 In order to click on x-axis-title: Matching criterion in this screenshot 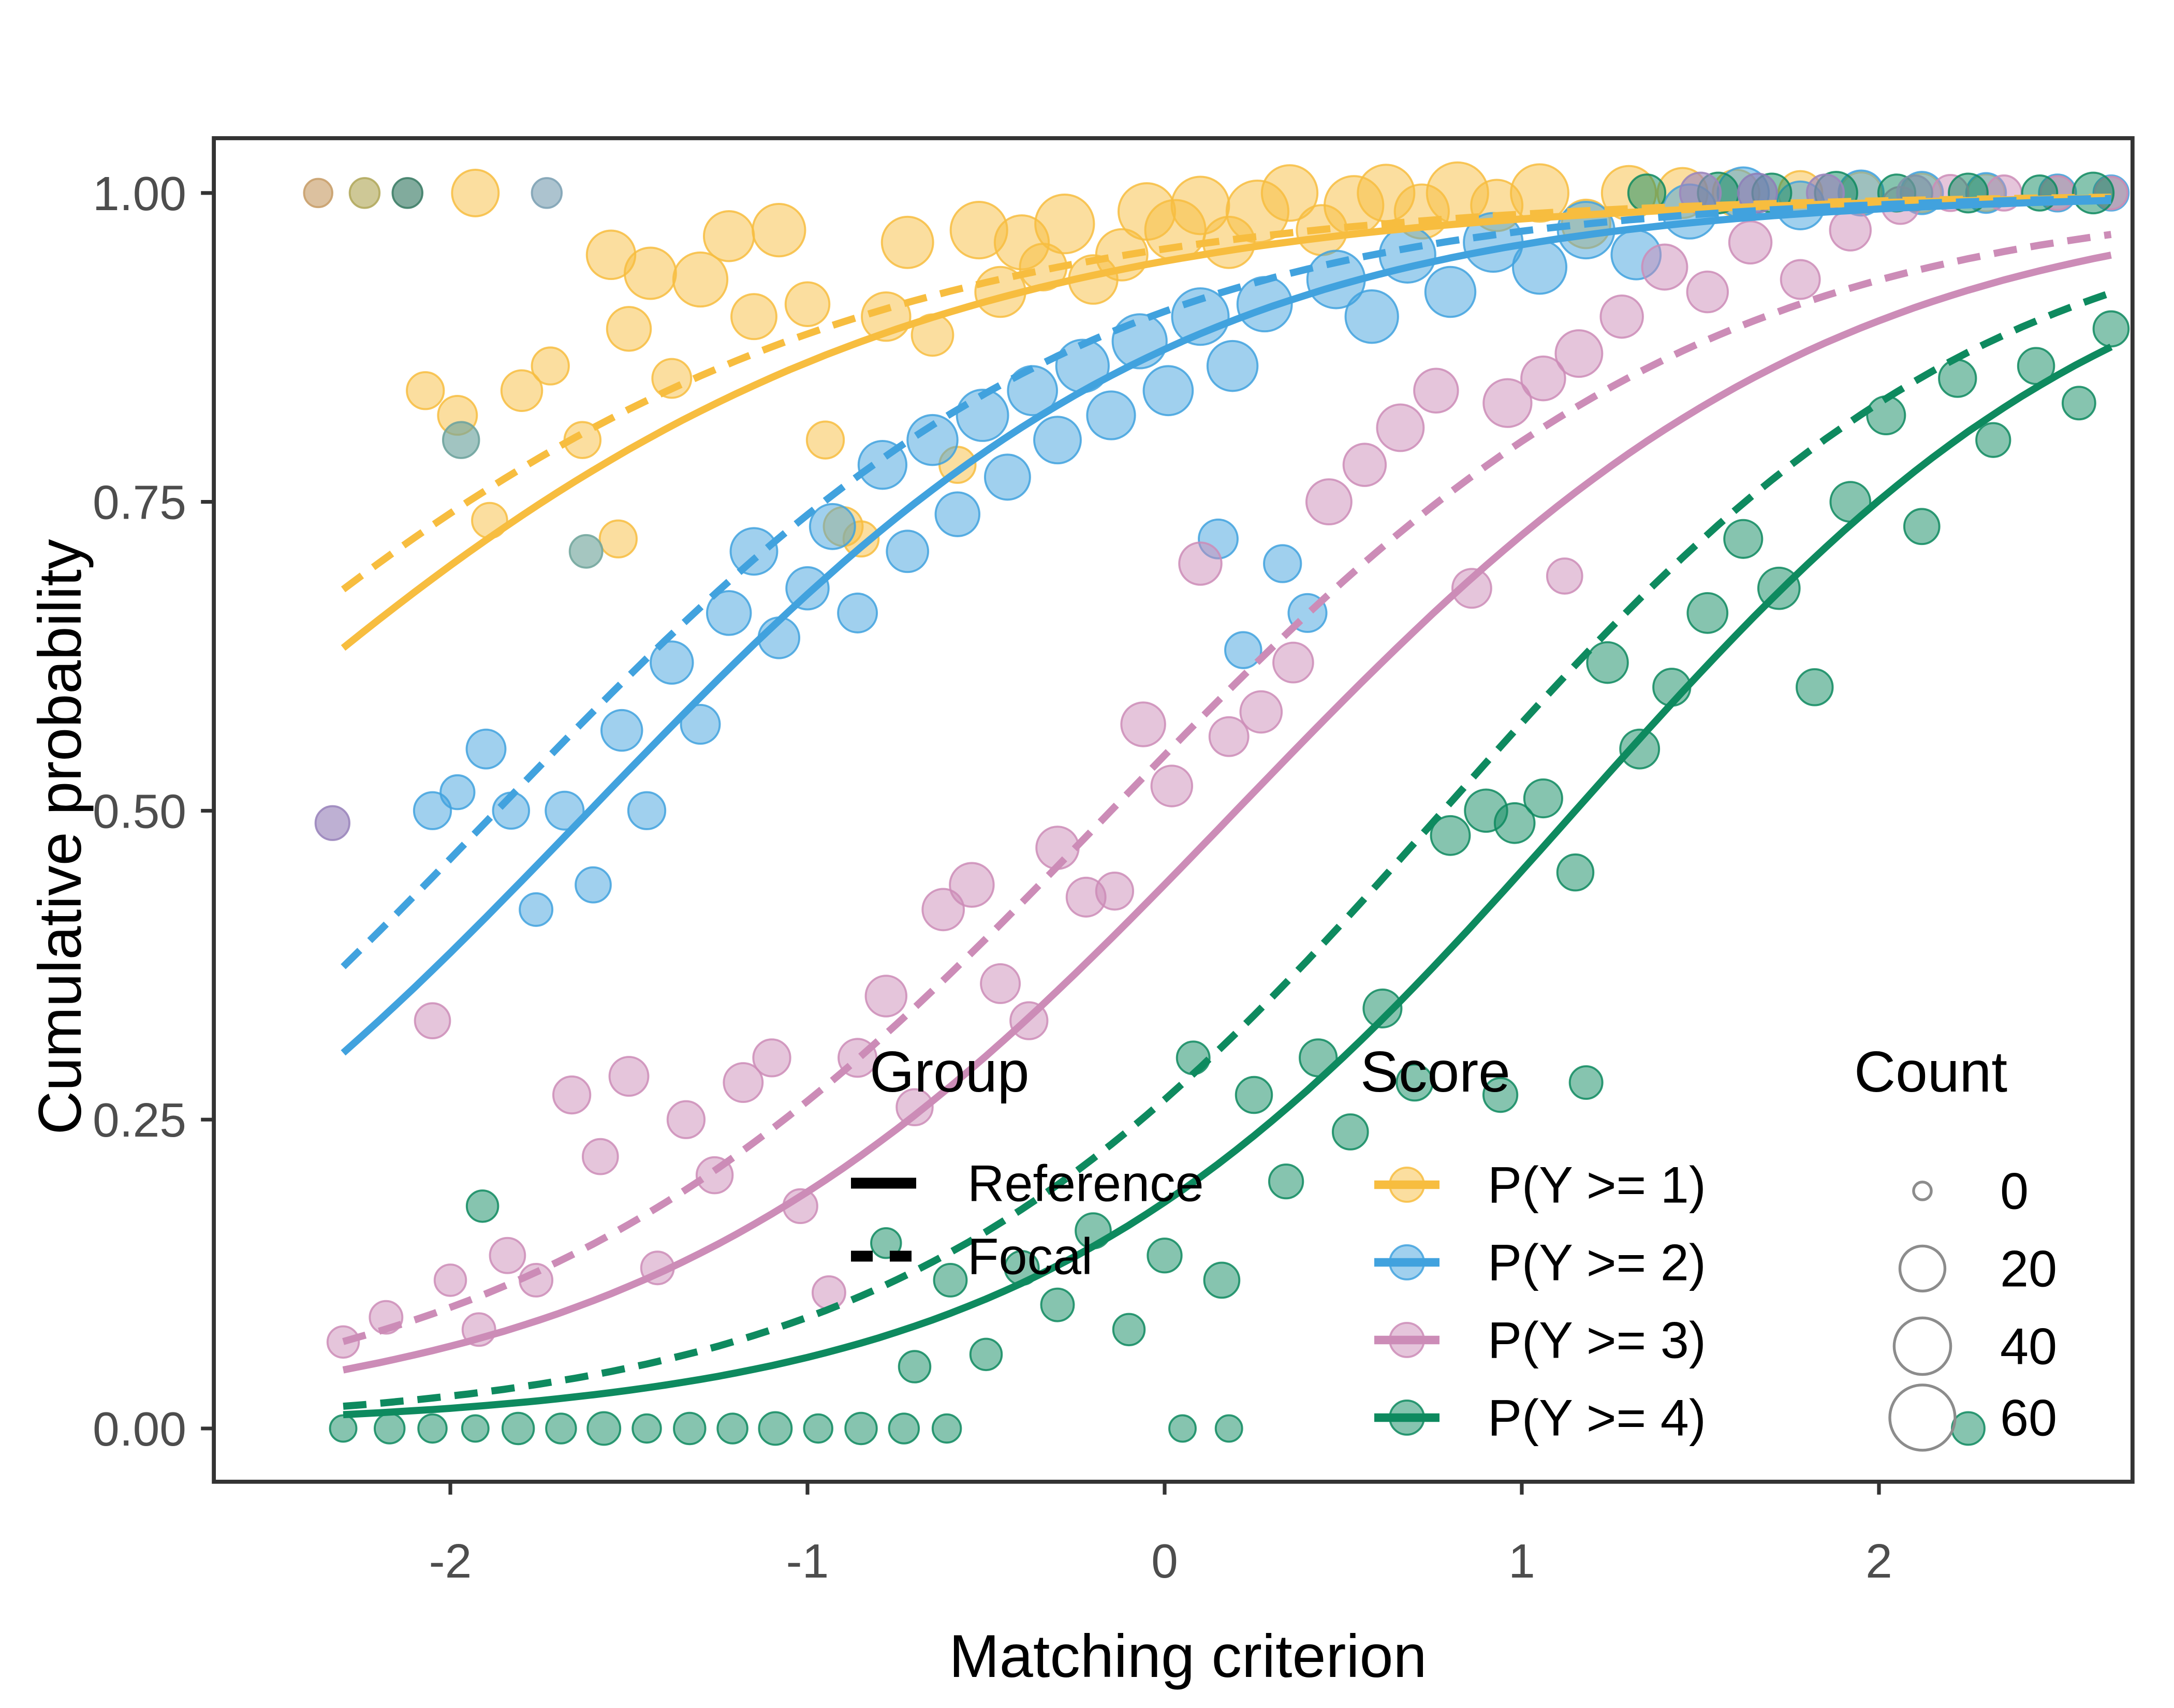, I will do `click(1188, 1656)`.